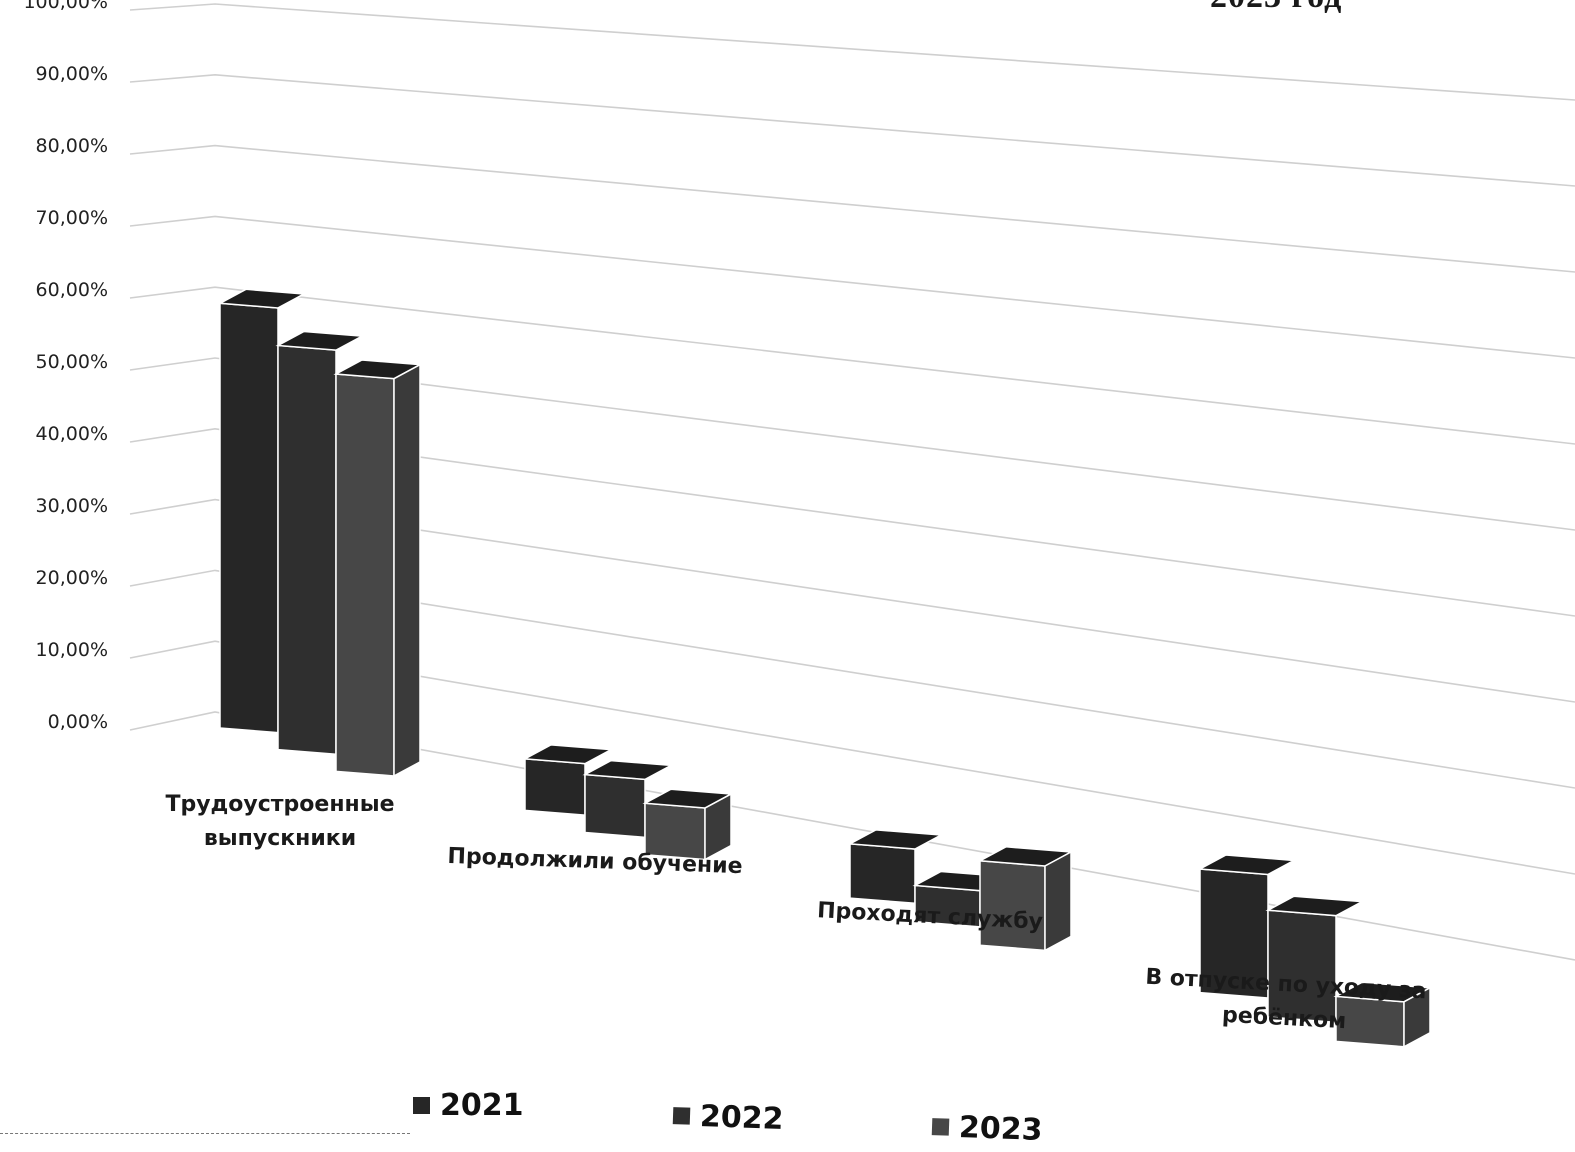  Describe the element at coordinates (65, 6) in the screenshot. I see `y-tick-label: 100,00%` at that location.